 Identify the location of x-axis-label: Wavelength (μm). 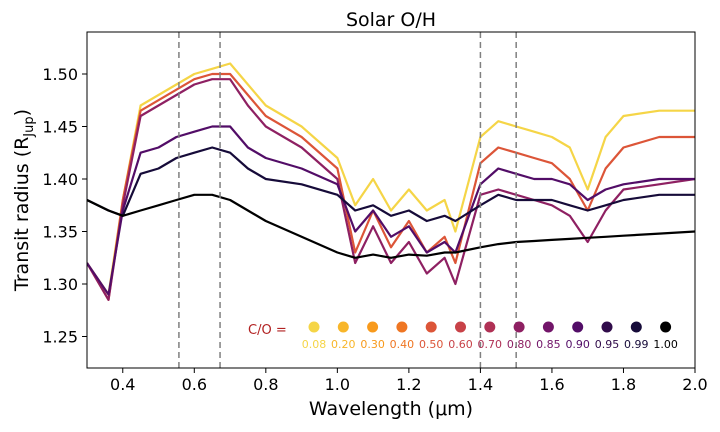
(391, 409).